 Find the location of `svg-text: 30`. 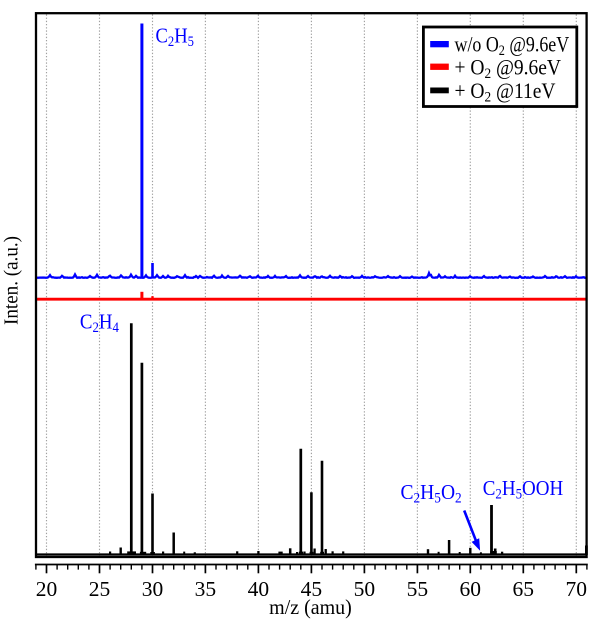

svg-text: 30 is located at coordinates (153, 589).